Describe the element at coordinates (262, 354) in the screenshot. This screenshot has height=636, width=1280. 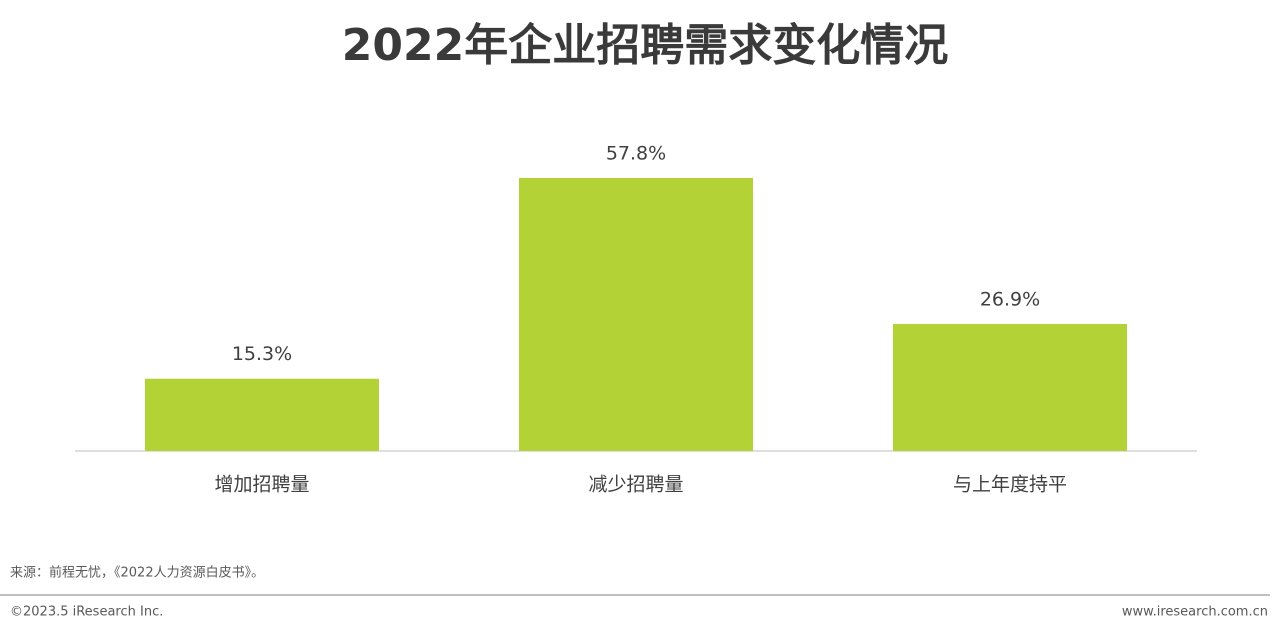
I see `value-label: 15.3%` at that location.